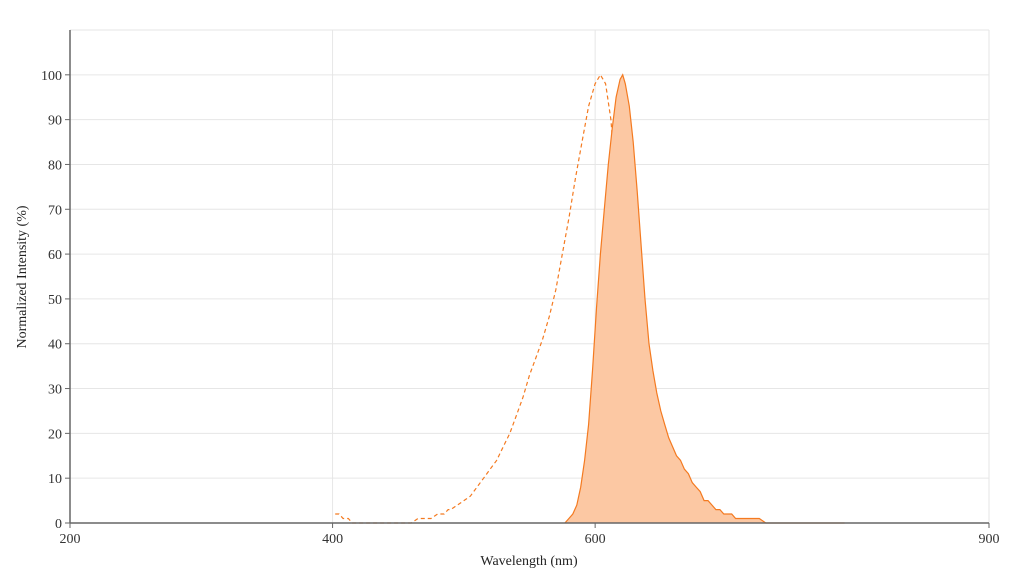  I want to click on y-tick-label: 90, so click(55, 121).